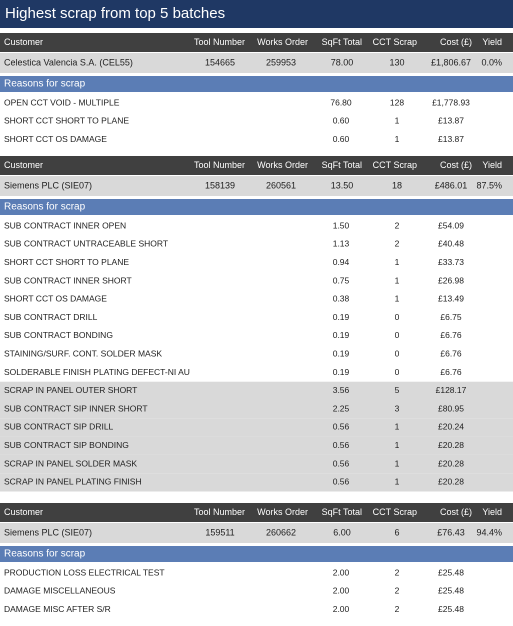 This screenshot has width=513, height=626. What do you see at coordinates (68, 280) in the screenshot?
I see `reason-name: SUB CONTRACT INNER SHORT` at bounding box center [68, 280].